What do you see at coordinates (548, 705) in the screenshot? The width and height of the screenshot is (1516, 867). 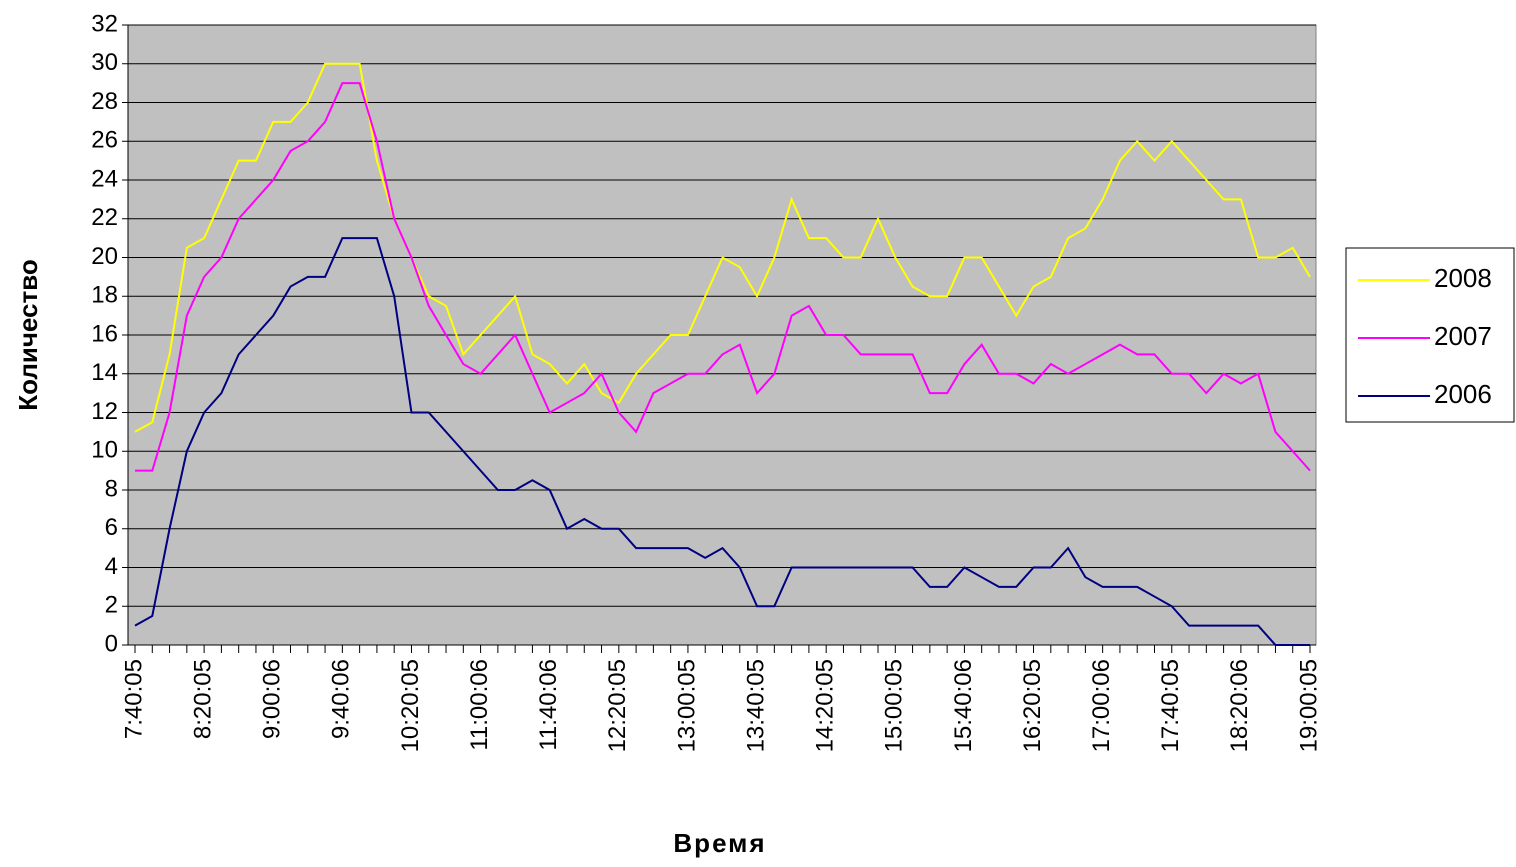 I see `x-tick-label: 11:40:06` at bounding box center [548, 705].